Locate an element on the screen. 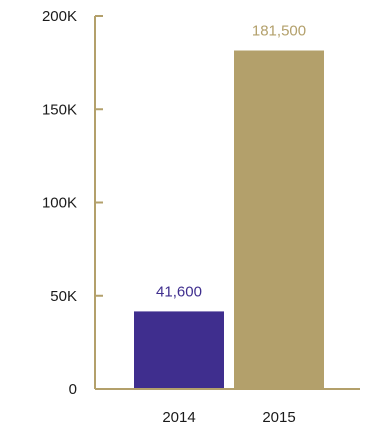 This screenshot has height=428, width=374. bar-value-label: 41,600 is located at coordinates (179, 291).